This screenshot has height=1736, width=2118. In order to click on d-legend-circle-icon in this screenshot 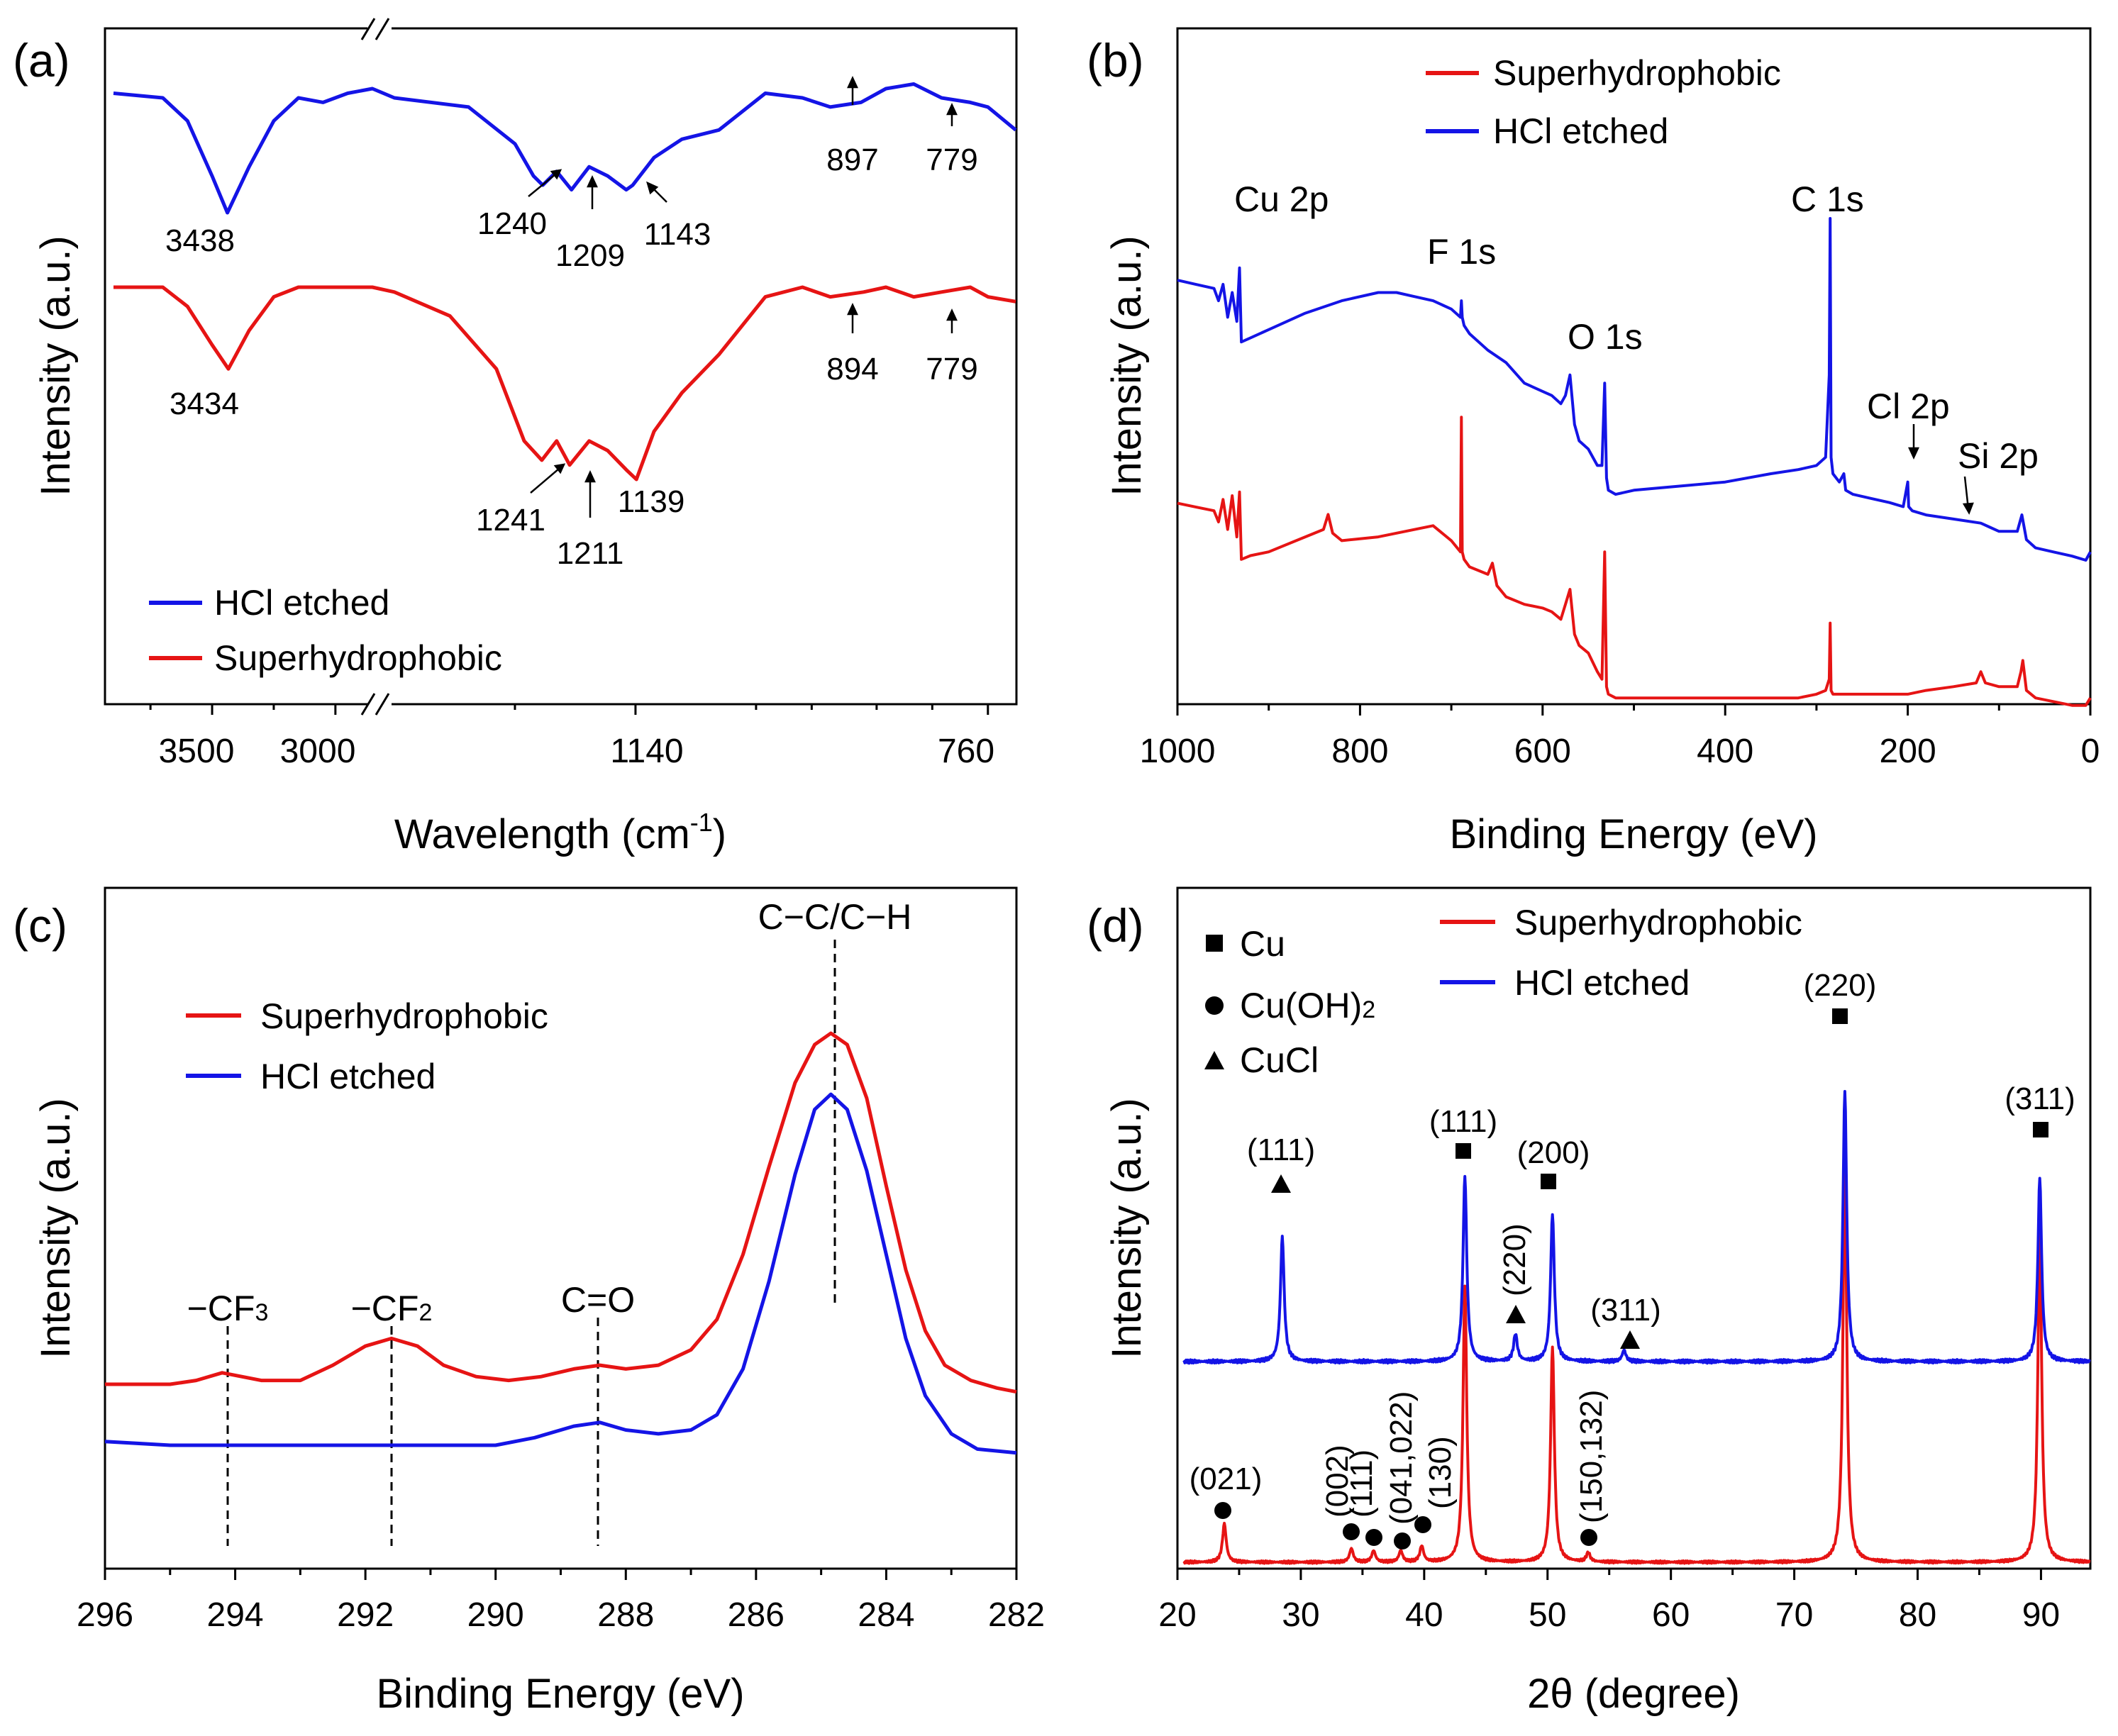, I will do `click(1214, 1005)`.